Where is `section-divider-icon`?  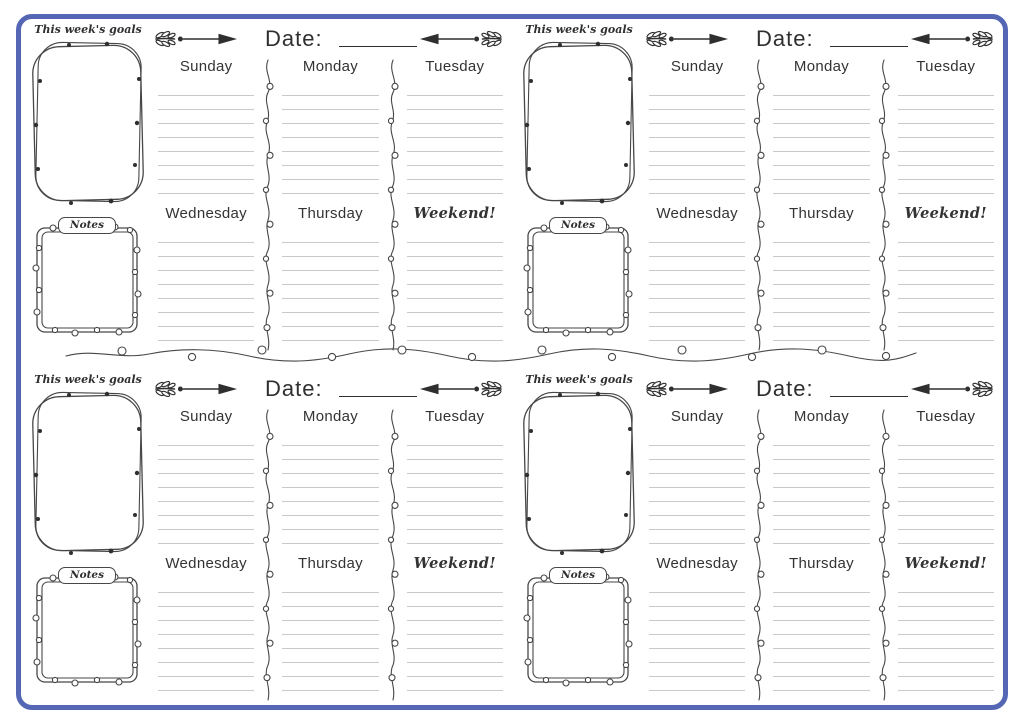 section-divider-icon is located at coordinates (491, 353).